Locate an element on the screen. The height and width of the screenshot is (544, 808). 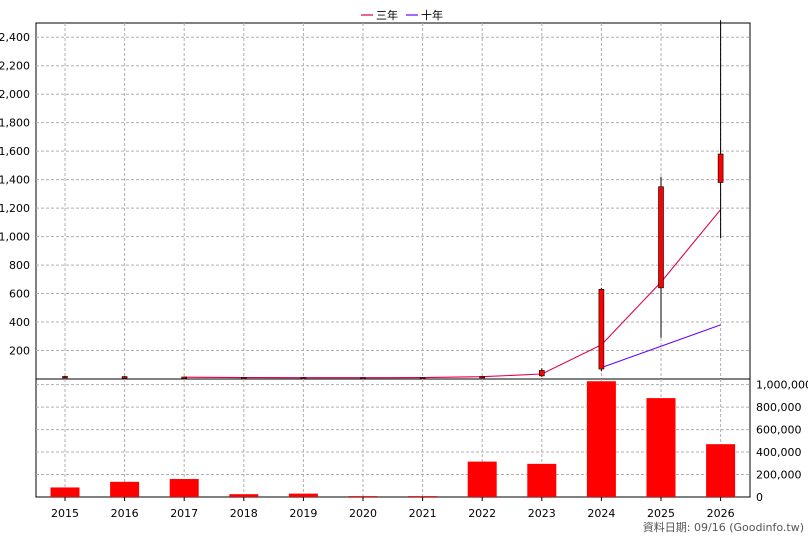
price-tick-label: 1,600 is located at coordinates (15, 151).